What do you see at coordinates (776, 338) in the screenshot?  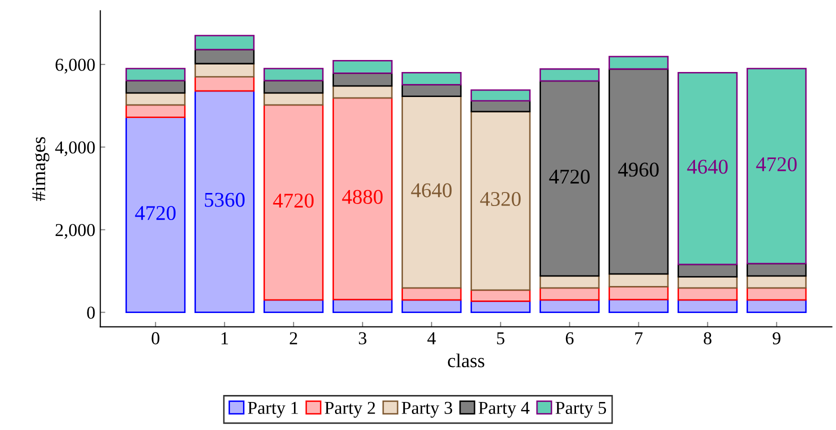 I see `x-tick-label: 9` at bounding box center [776, 338].